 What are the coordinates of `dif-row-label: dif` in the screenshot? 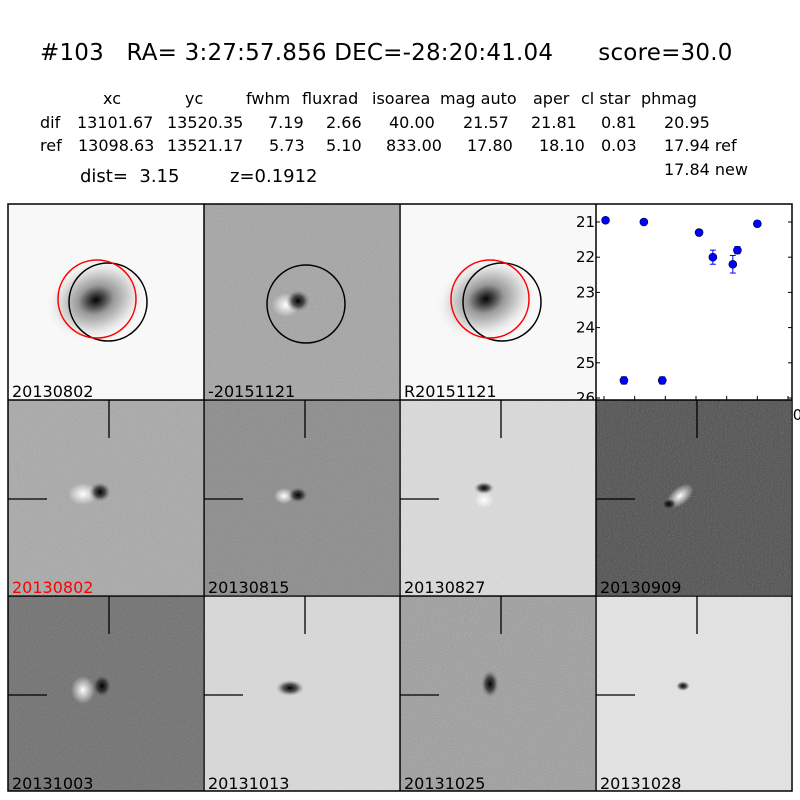 It's located at (50, 122).